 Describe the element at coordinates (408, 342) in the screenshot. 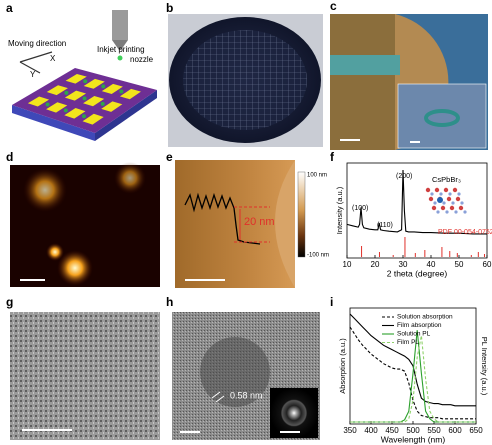

I see `legend-label: Film PL` at that location.